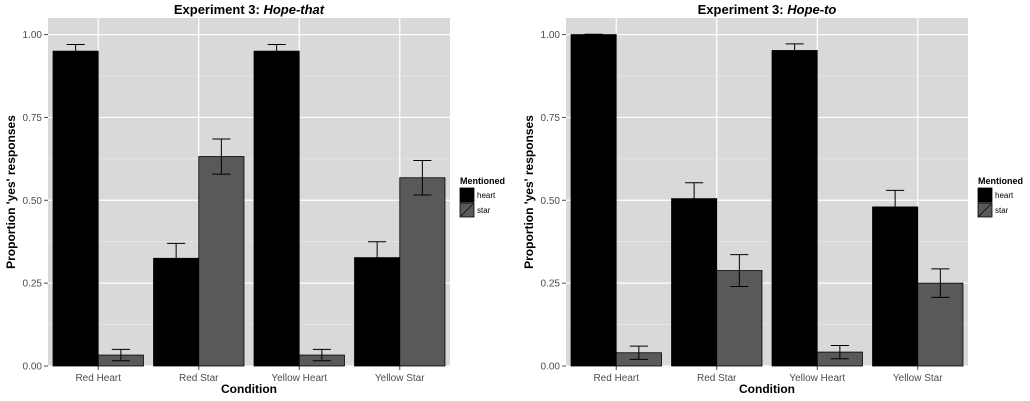 The image size is (1030, 401). Describe the element at coordinates (293, 9) in the screenshot. I see `chart-title-emphasis: Hope-that` at that location.